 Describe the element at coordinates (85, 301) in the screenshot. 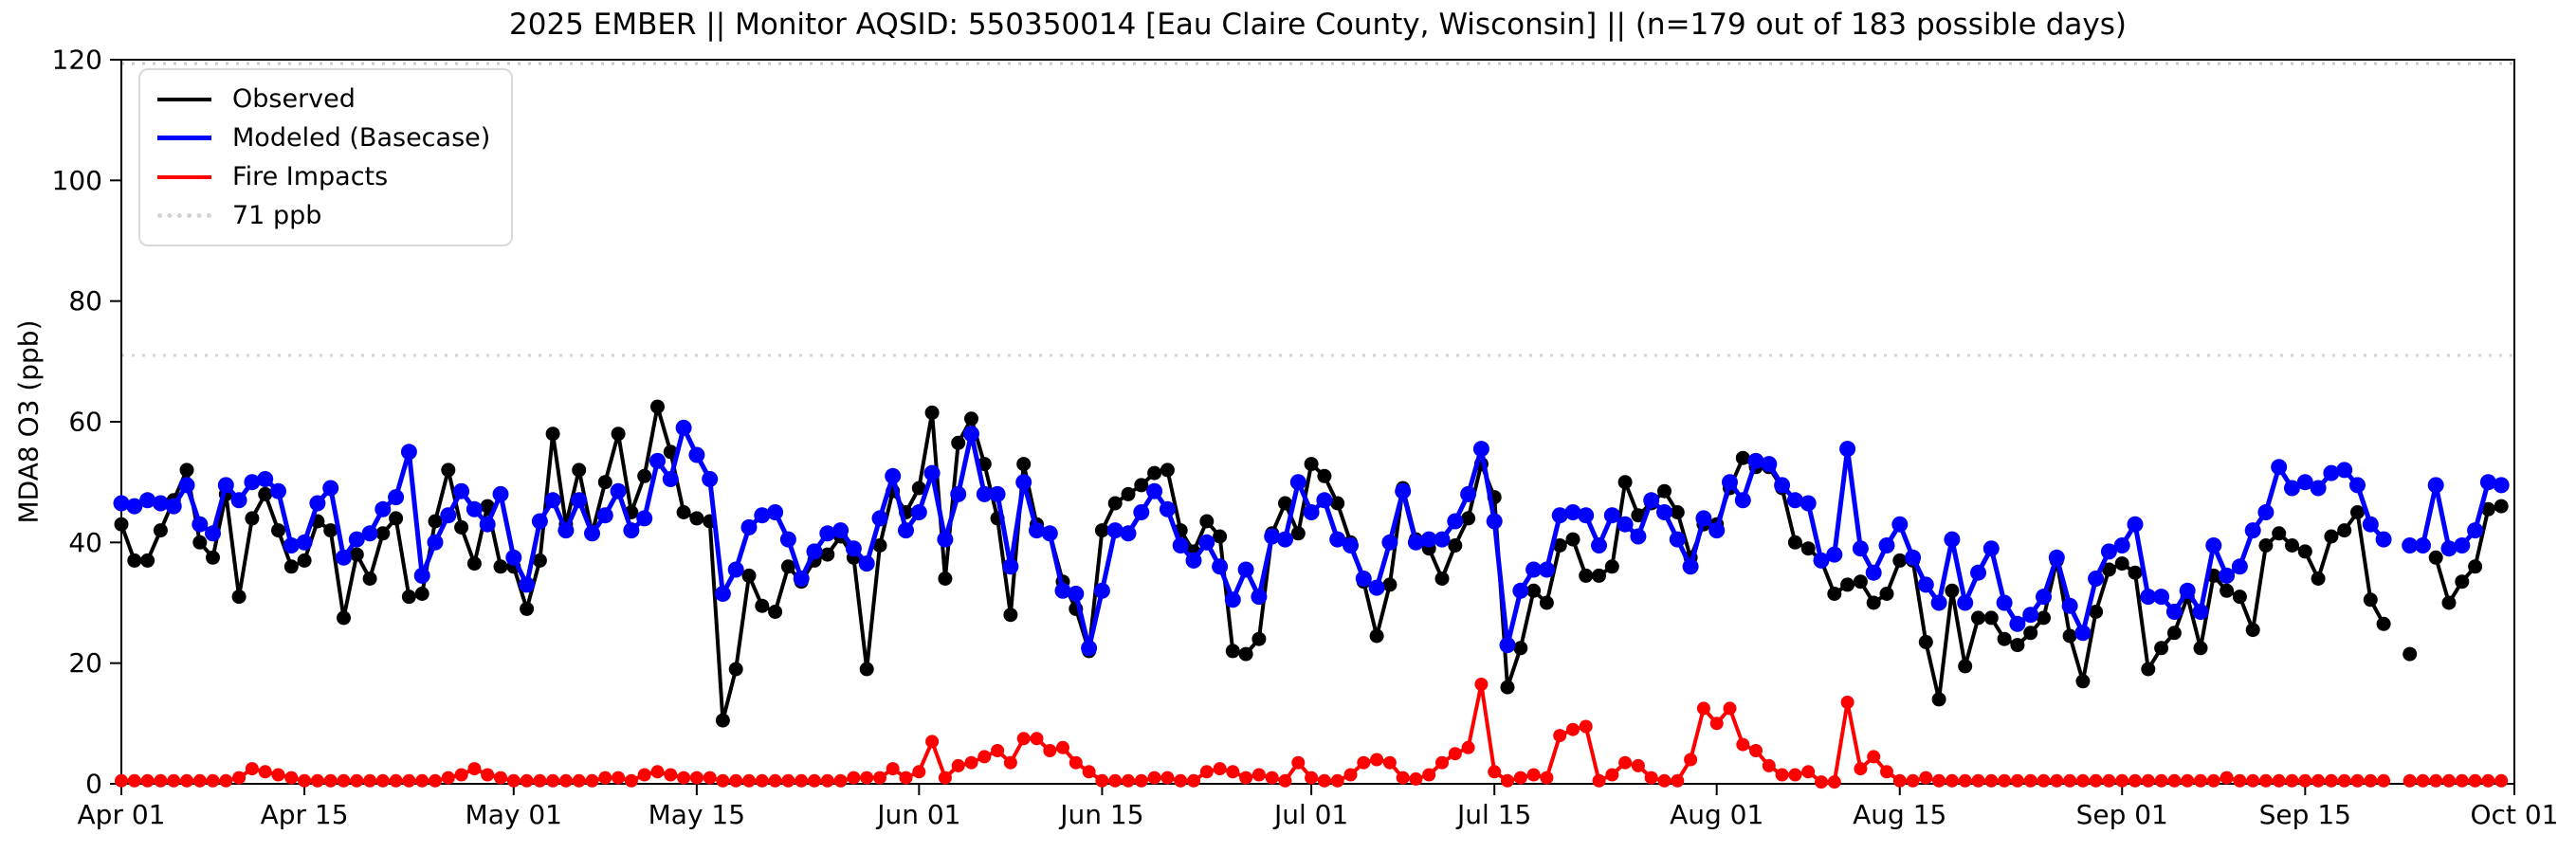

I see `y-tick-label: 80` at that location.